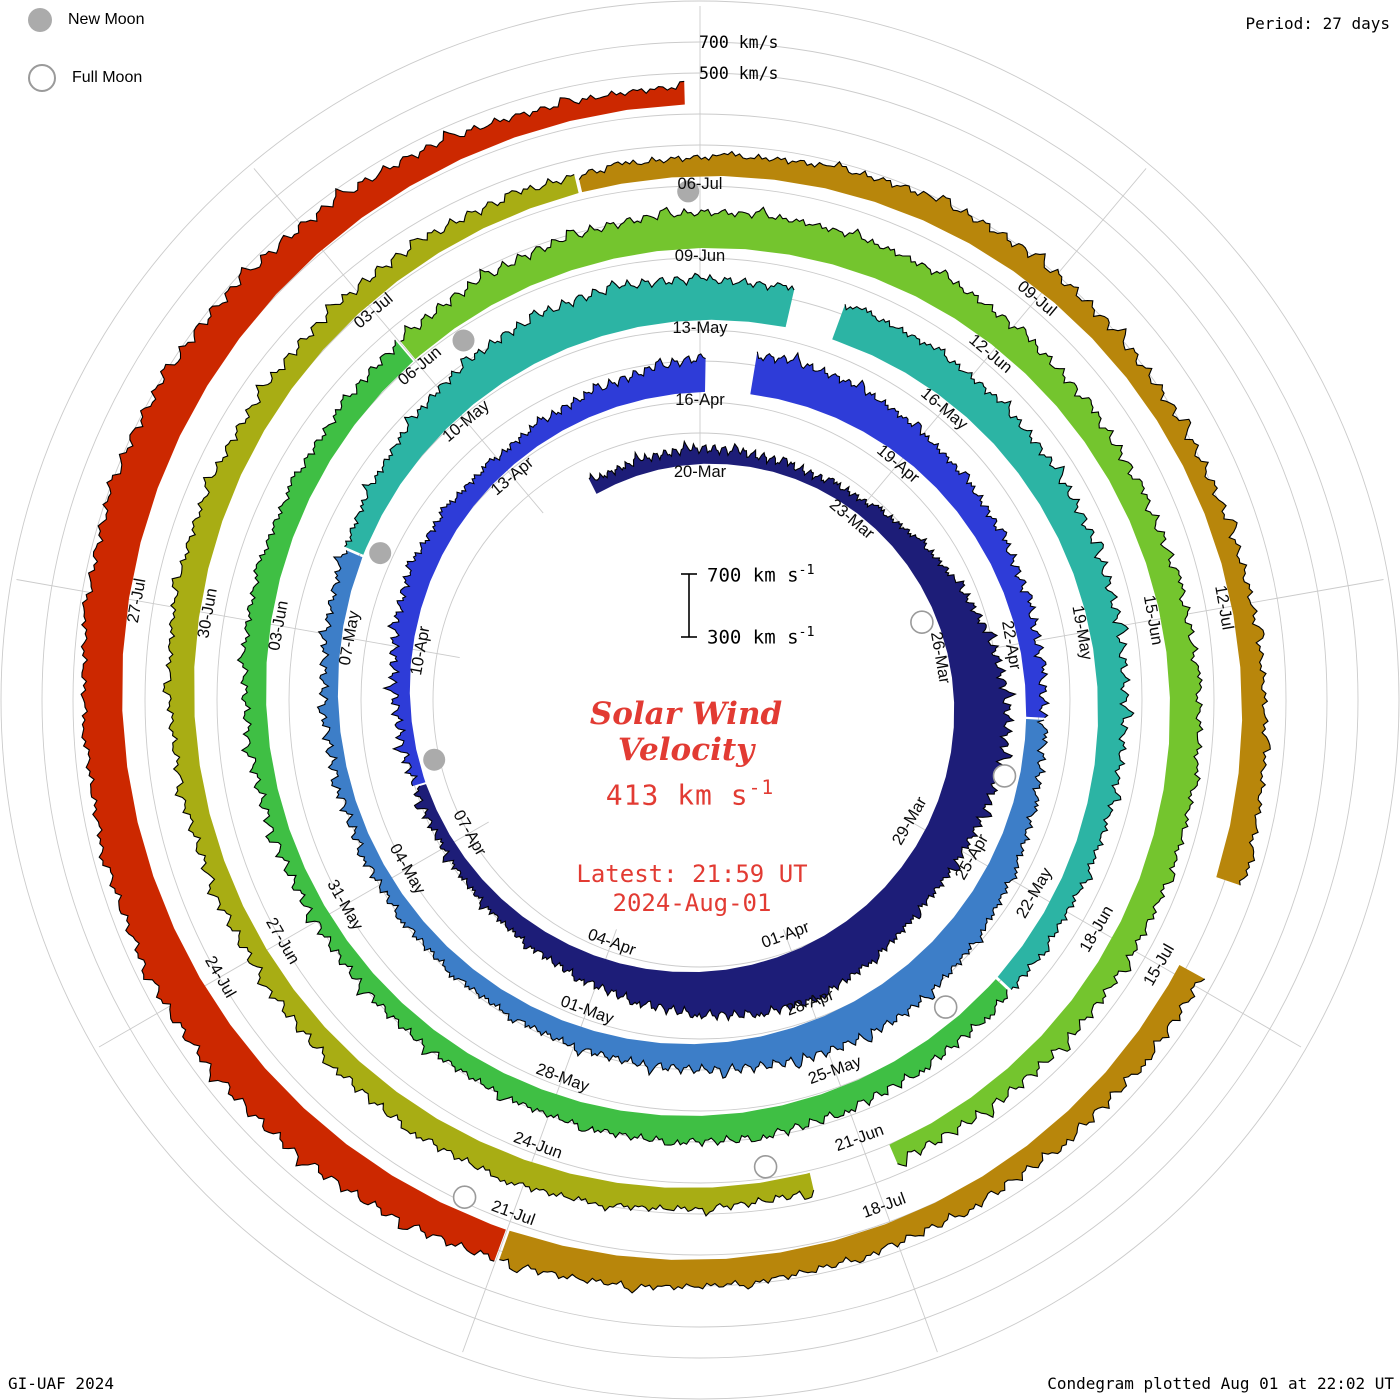 Image resolution: width=1400 pixels, height=1400 pixels. I want to click on legend-row-full-moon: Full Moon, so click(86, 78).